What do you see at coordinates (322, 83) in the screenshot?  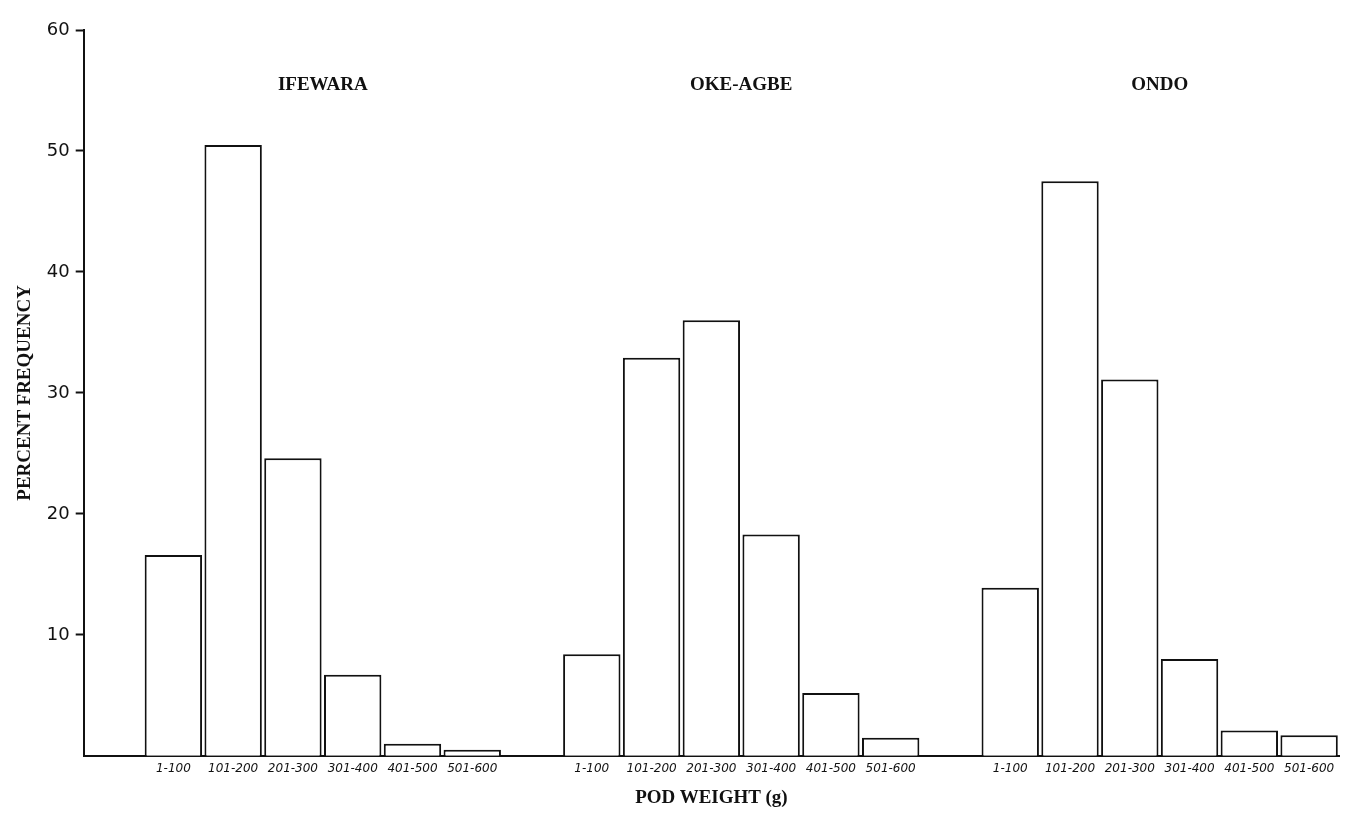 I see `annotation: IFEWARA` at bounding box center [322, 83].